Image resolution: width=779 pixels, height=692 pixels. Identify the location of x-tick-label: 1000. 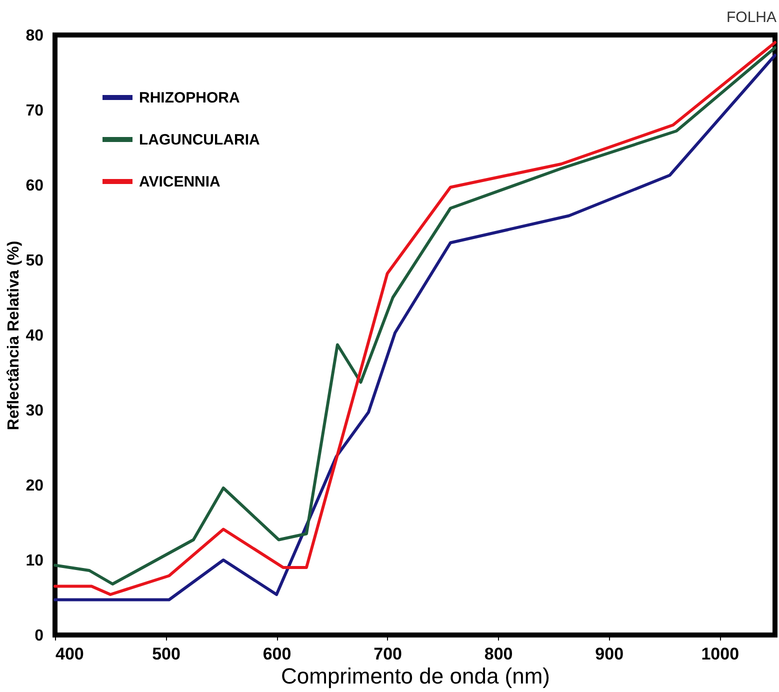
(720, 654).